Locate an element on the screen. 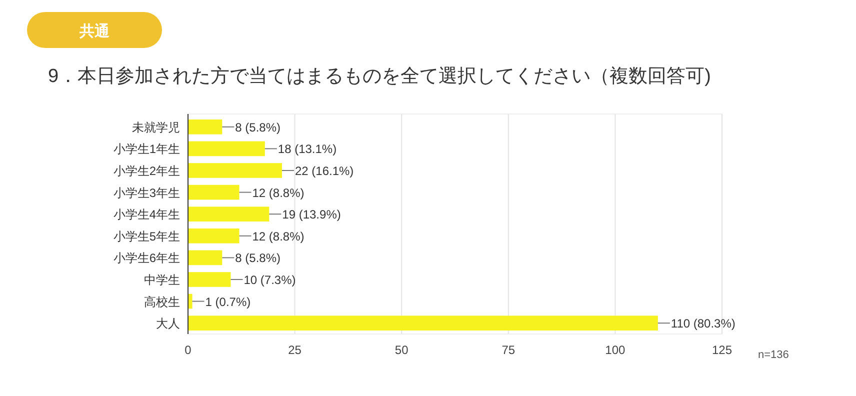 The height and width of the screenshot is (396, 856). x-tick-label: 0 is located at coordinates (188, 350).